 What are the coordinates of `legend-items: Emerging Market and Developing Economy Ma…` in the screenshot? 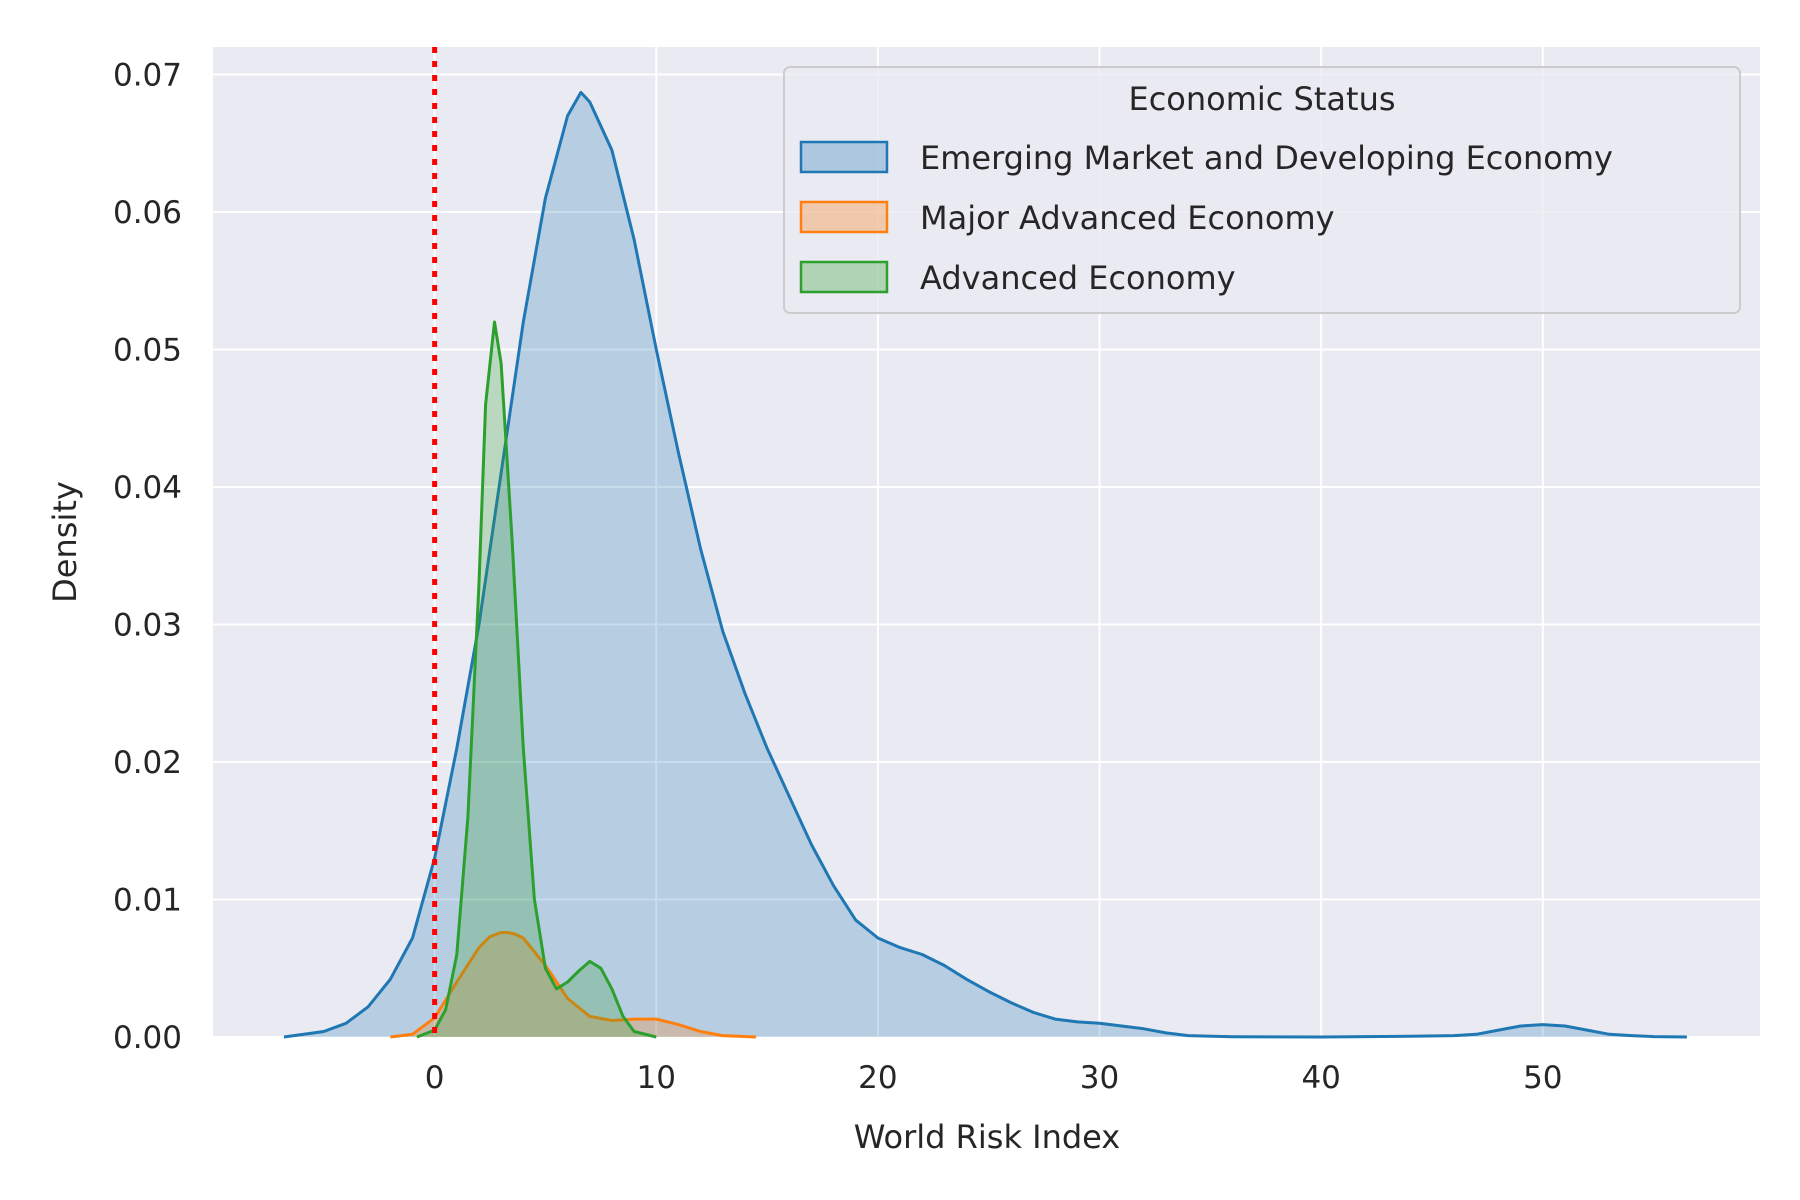 It's located at (1206, 218).